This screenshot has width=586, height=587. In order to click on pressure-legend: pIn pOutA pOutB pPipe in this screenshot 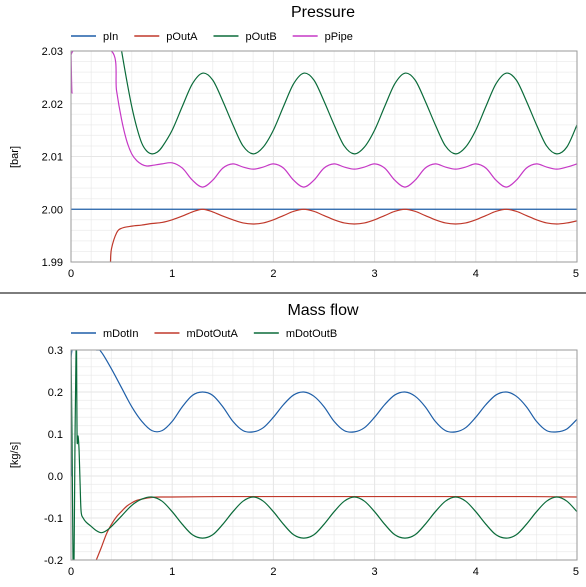, I will do `click(212, 37)`.